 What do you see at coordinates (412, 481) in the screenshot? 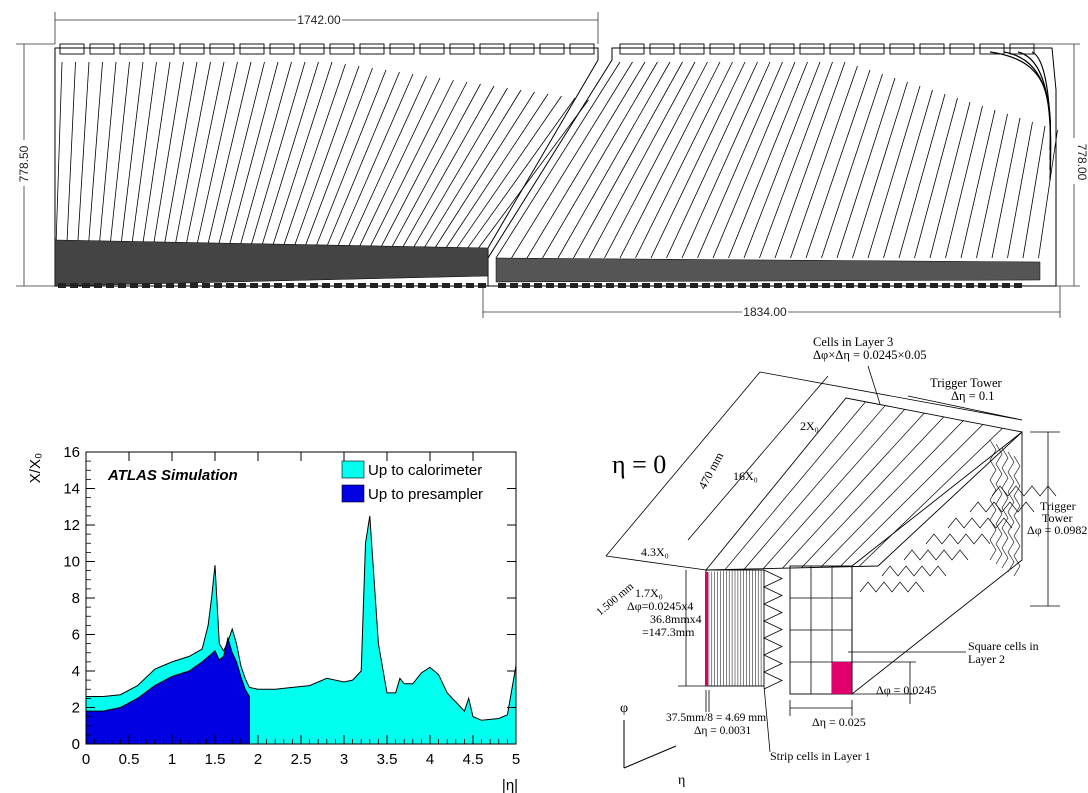
I see `legend: Up to calorimeter Up to presampler` at bounding box center [412, 481].